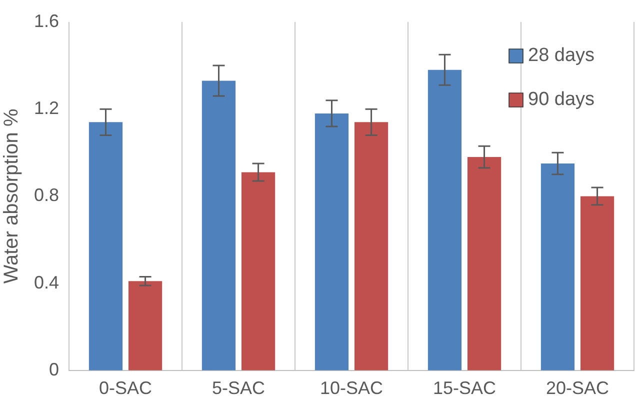 Image resolution: width=636 pixels, height=408 pixels. I want to click on x-tick-label: 0-SAC, so click(125, 388).